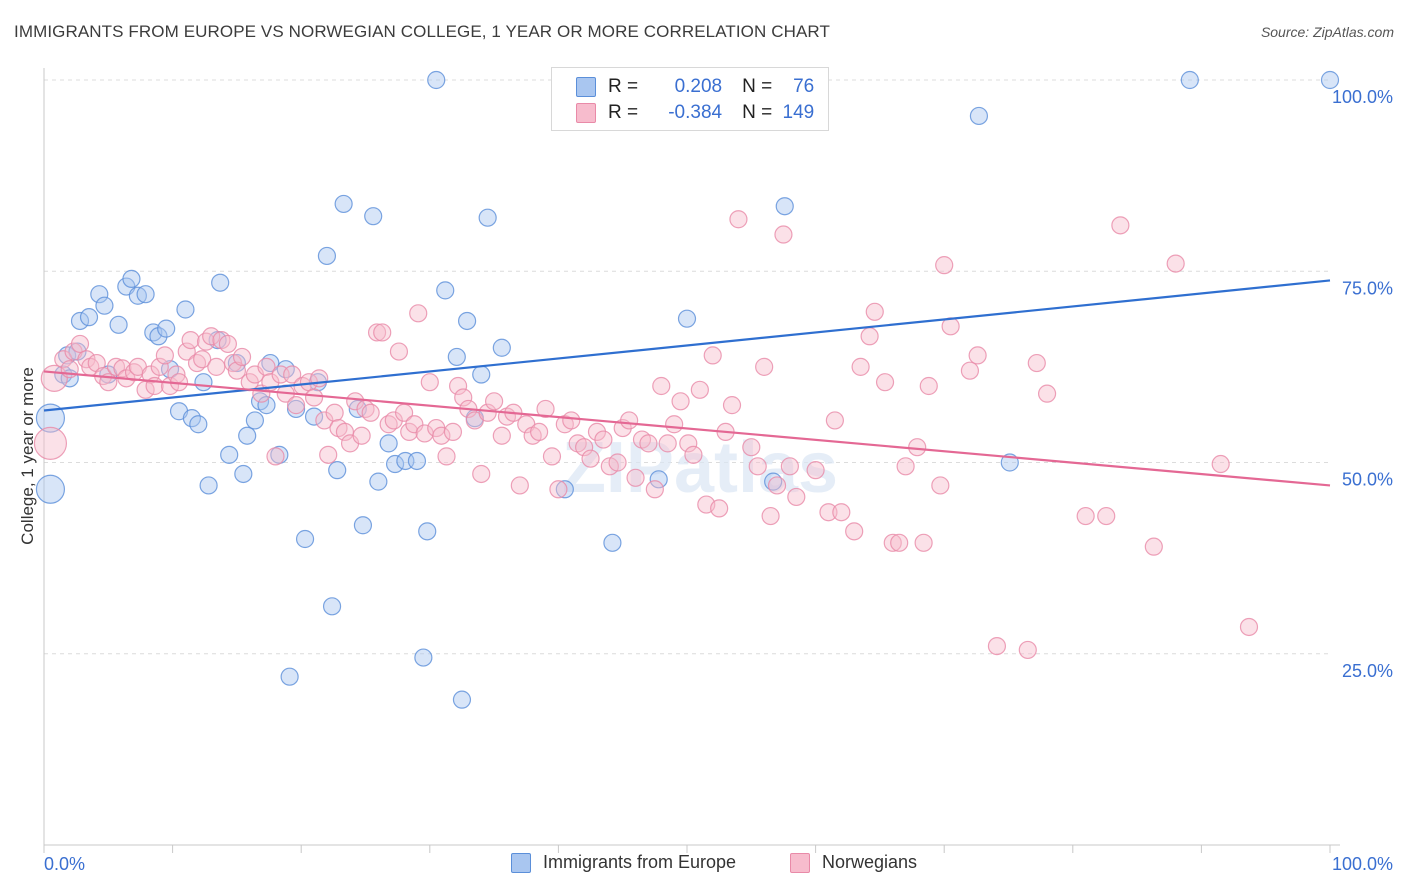 The height and width of the screenshot is (892, 1406). I want to click on legend-swatch-europe, so click(586, 87).